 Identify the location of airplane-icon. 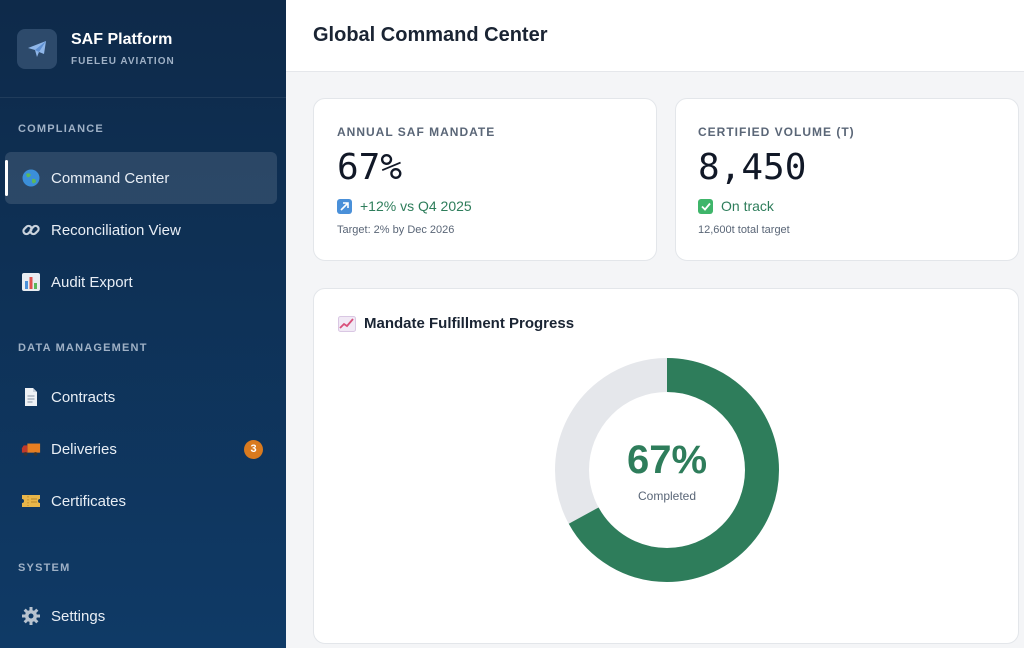
(37, 48).